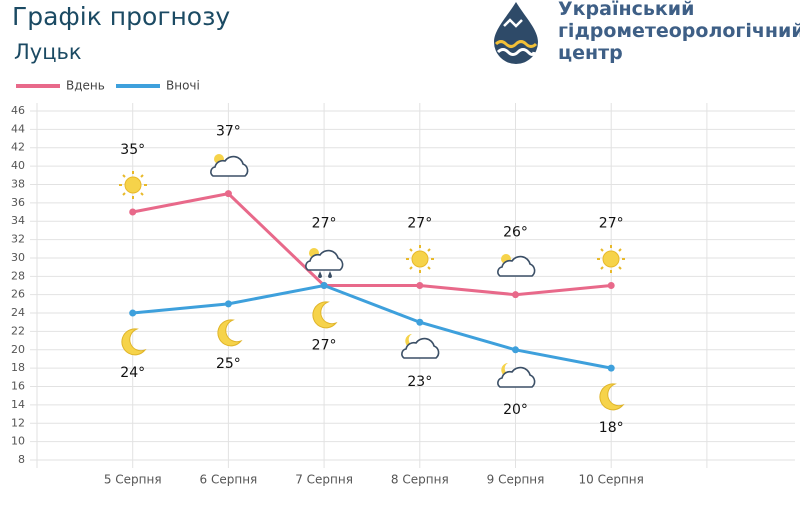 The height and width of the screenshot is (506, 800). Describe the element at coordinates (18, 294) in the screenshot. I see `y-tick-label: 26` at that location.